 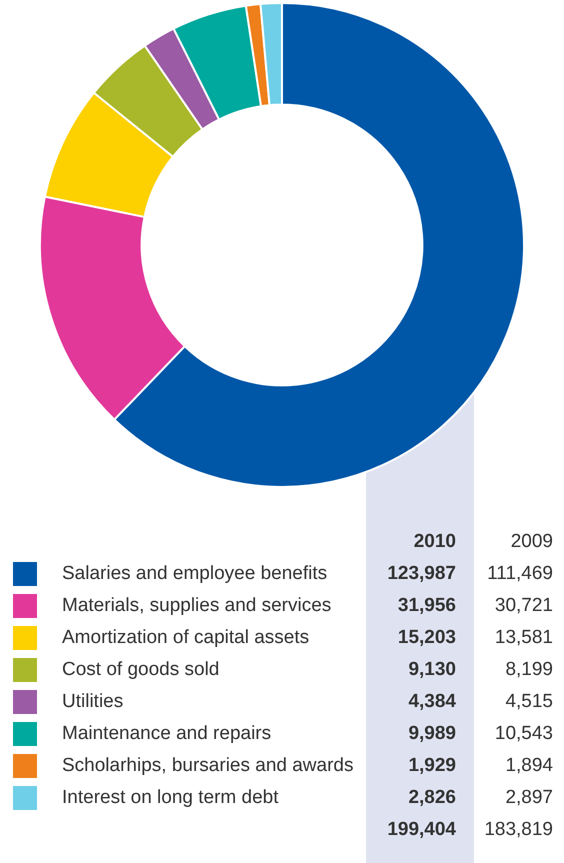 What do you see at coordinates (195, 574) in the screenshot?
I see `legend-label: Salaries and employee benefits` at bounding box center [195, 574].